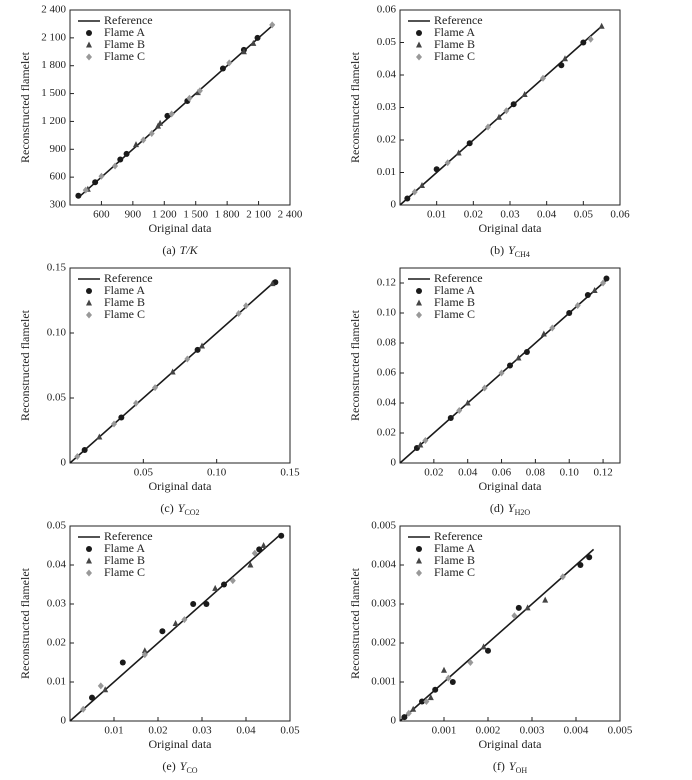 This screenshot has height=780, width=692. I want to click on y-tick-label: 1 500, so click(53, 93).